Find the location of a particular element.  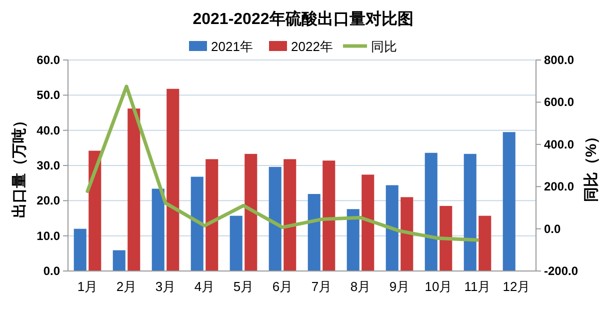

x-tick-label: 2月 is located at coordinates (126, 286).